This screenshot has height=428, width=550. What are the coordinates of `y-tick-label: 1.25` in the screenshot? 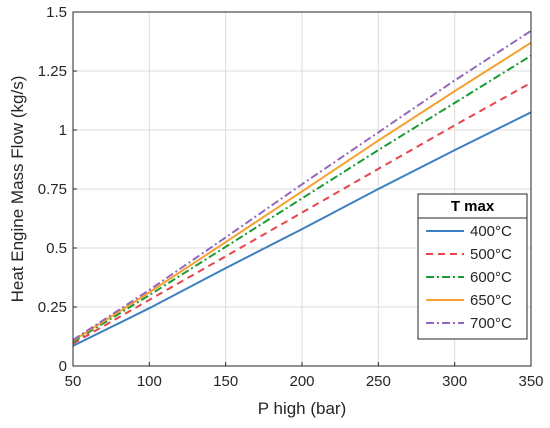 It's located at (52, 71).